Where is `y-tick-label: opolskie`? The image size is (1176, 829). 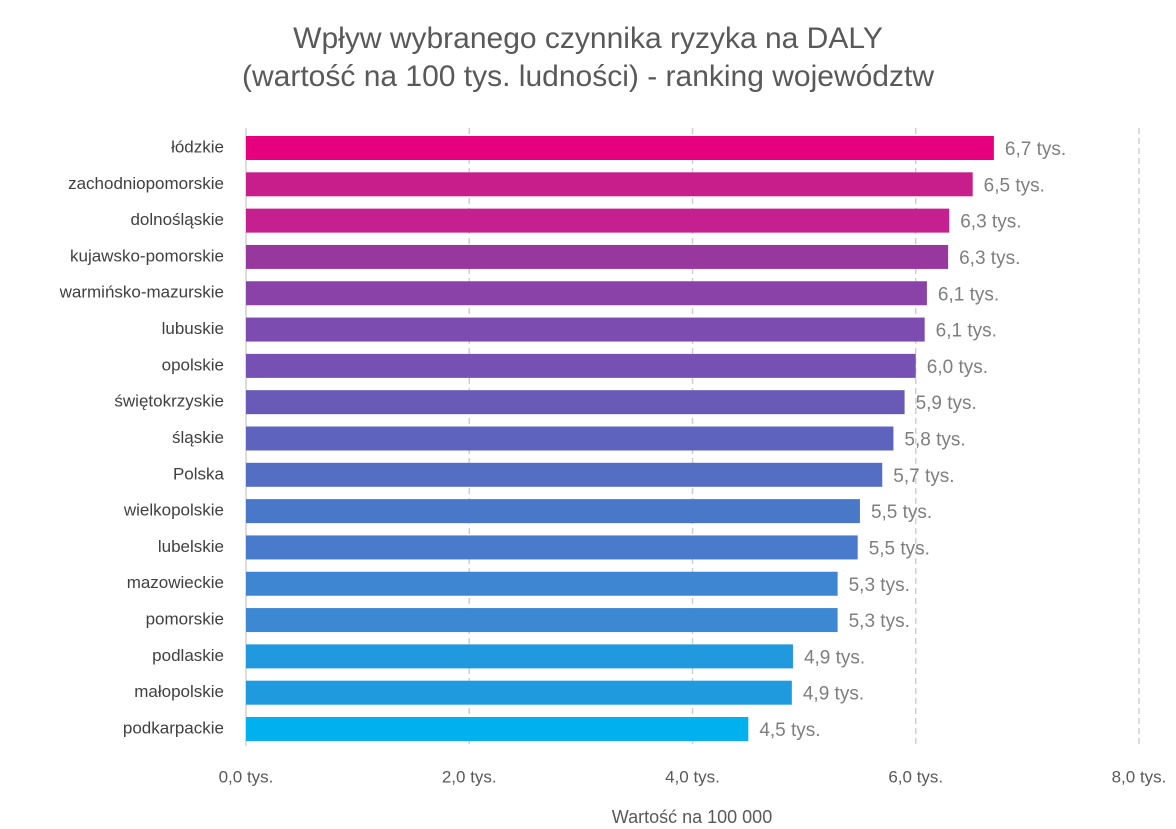 y-tick-label: opolskie is located at coordinates (193, 364).